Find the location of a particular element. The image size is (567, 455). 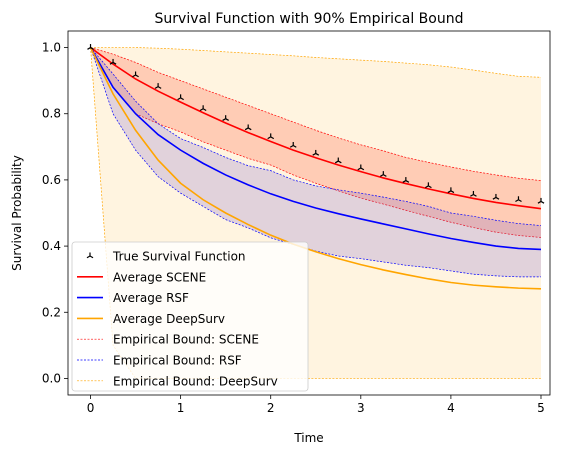

legend-label: Average SCENE is located at coordinates (159, 277).